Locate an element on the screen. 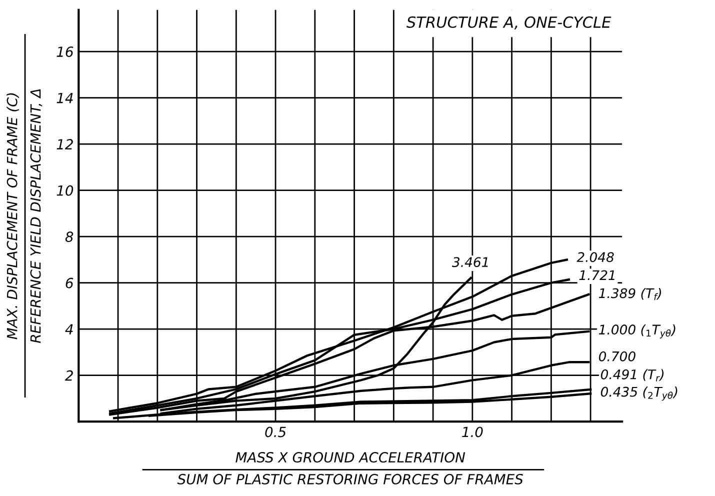  y-tick-label: 6 is located at coordinates (70, 283).